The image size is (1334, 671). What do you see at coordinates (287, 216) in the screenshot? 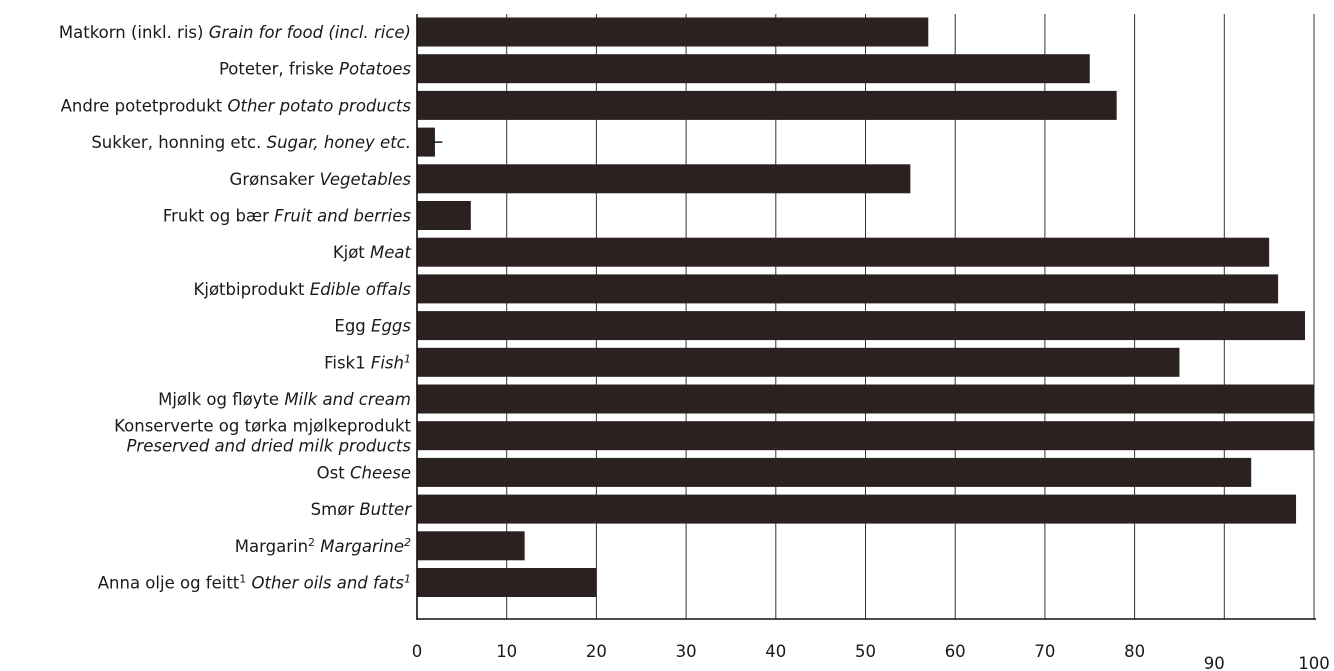
I see `category-label: Frukt og bær Fruit and berries` at bounding box center [287, 216].